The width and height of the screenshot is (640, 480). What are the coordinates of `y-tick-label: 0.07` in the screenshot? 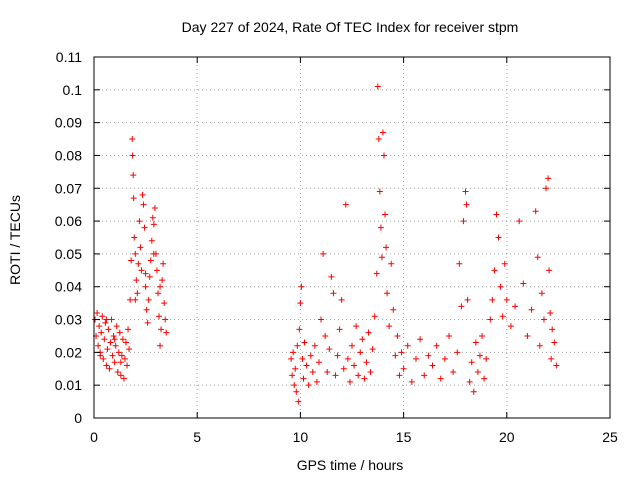 It's located at (68, 188).